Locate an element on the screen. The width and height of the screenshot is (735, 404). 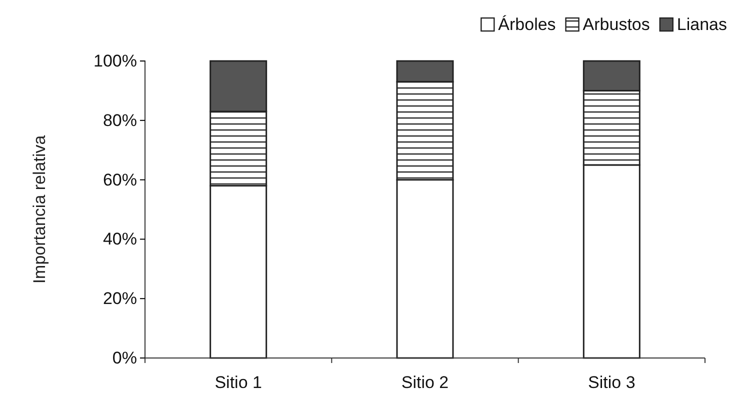
legend-label: Lianas is located at coordinates (701, 24).